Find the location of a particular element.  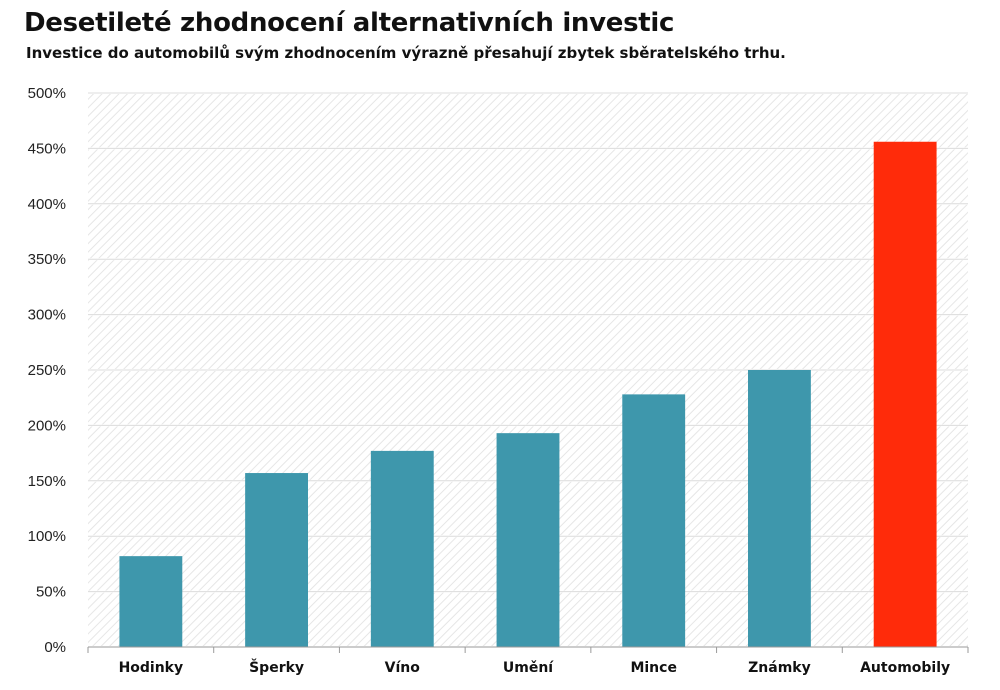

y-tick-label: 250% is located at coordinates (47, 370).